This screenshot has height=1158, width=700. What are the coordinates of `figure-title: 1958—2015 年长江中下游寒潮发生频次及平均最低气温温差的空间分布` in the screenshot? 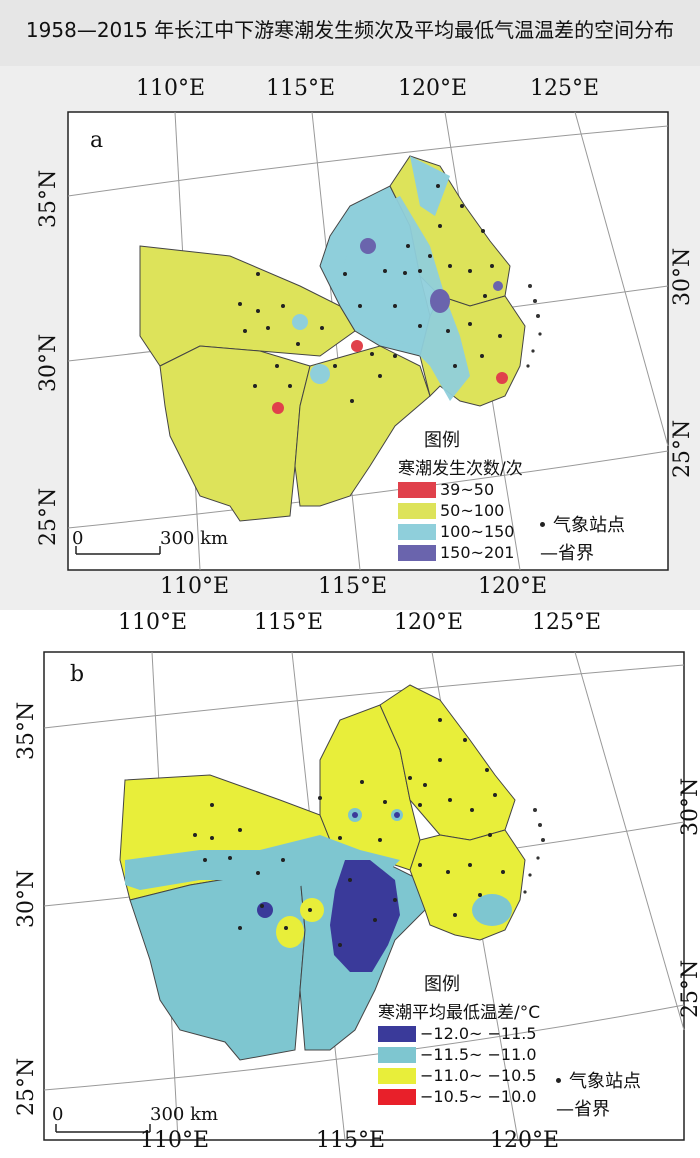 It's located at (350, 30).